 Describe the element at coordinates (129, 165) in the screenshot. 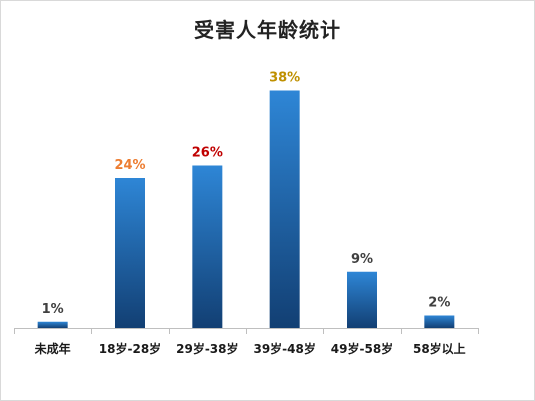

I see `data-label-1: 24%` at that location.